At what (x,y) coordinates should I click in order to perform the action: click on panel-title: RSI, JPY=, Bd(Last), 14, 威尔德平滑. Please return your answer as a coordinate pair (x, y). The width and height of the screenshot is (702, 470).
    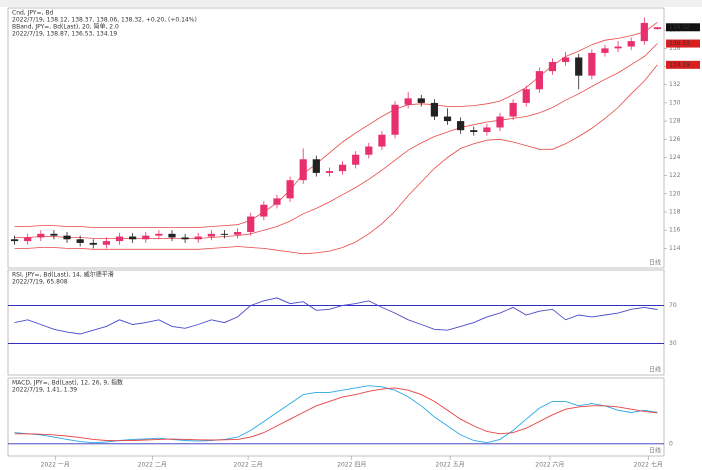
    Looking at the image, I should click on (63, 275).